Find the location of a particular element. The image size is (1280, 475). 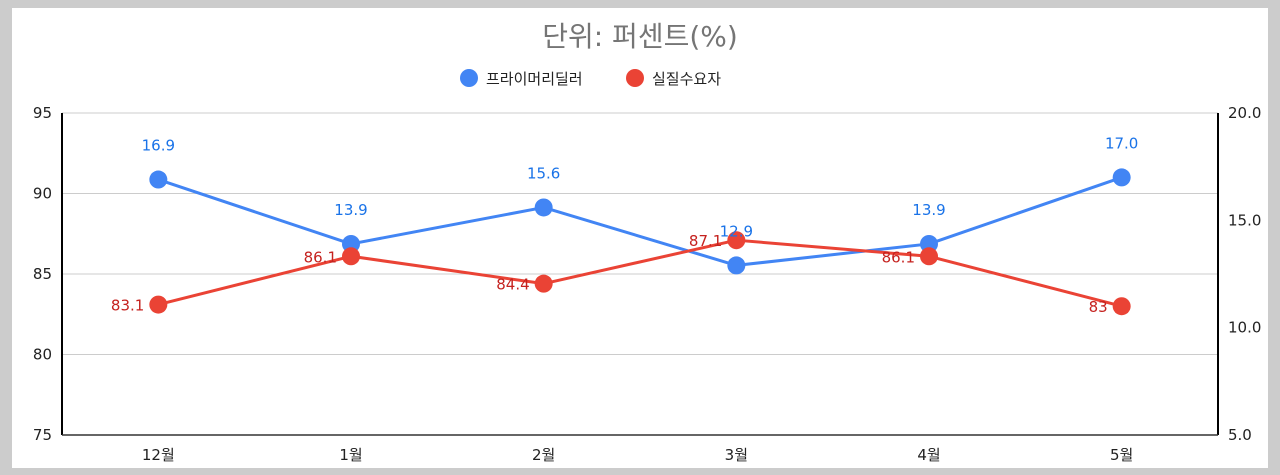

left-axis-tick-label: 85 is located at coordinates (42, 274).